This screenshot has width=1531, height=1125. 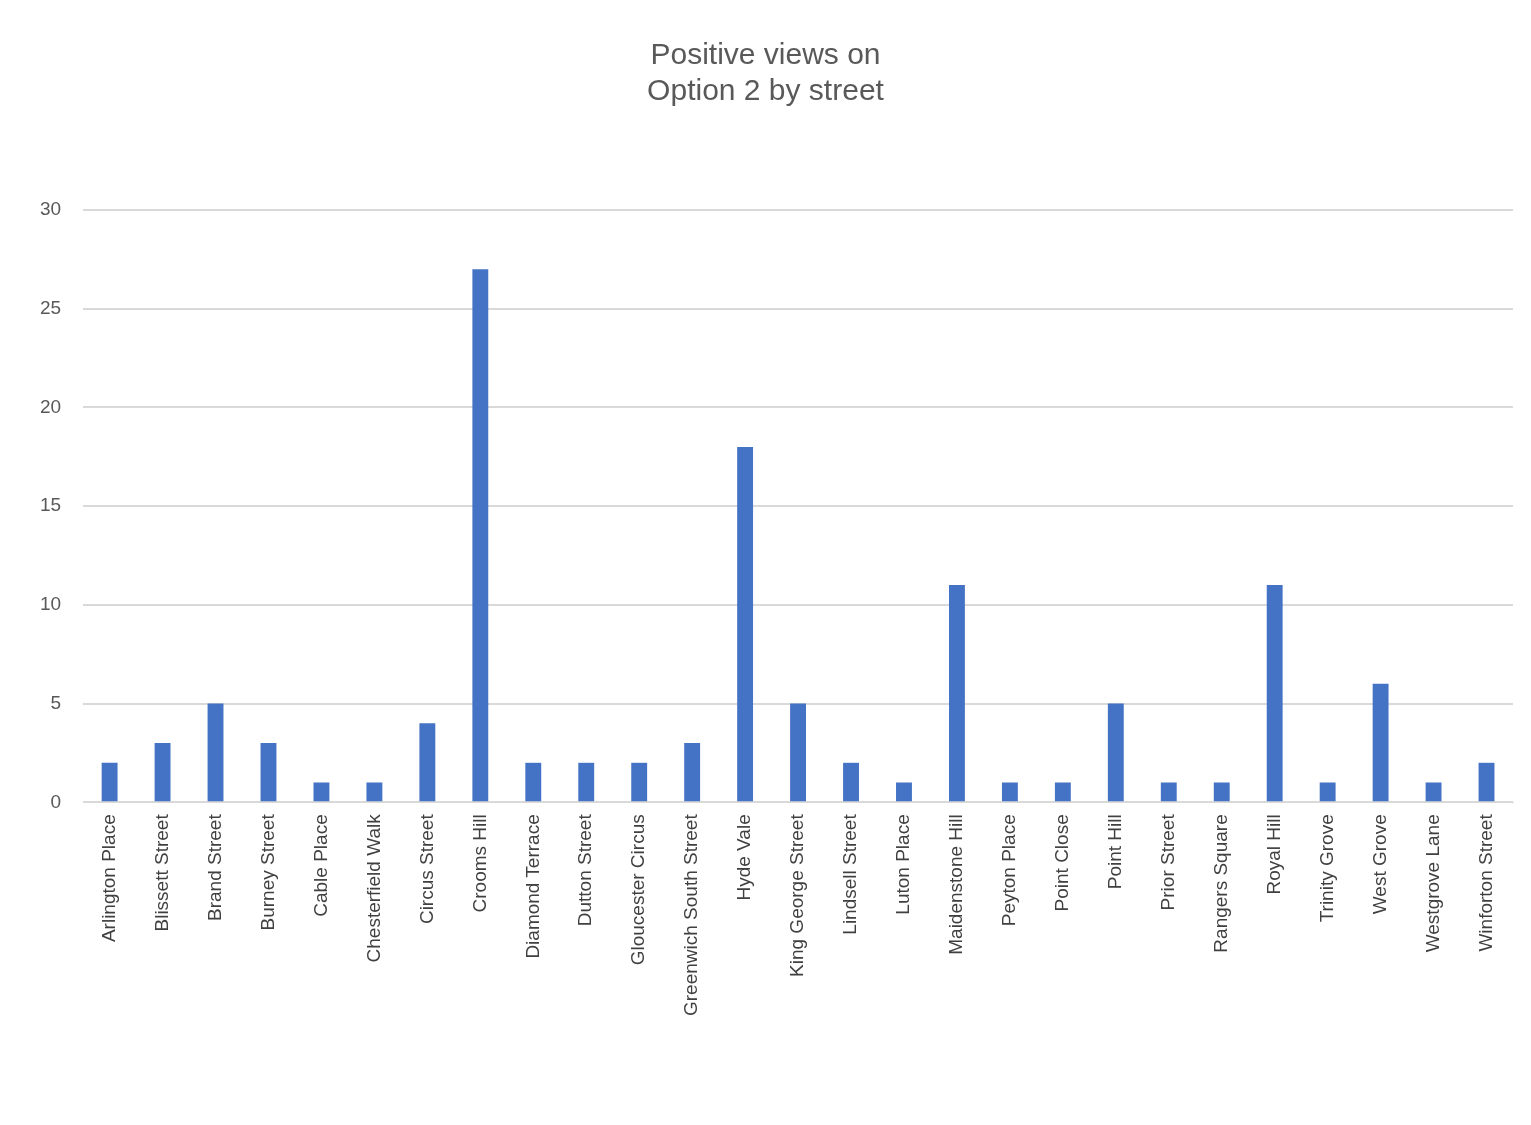 What do you see at coordinates (320, 865) in the screenshot?
I see `x-tick-label: Cable Place` at bounding box center [320, 865].